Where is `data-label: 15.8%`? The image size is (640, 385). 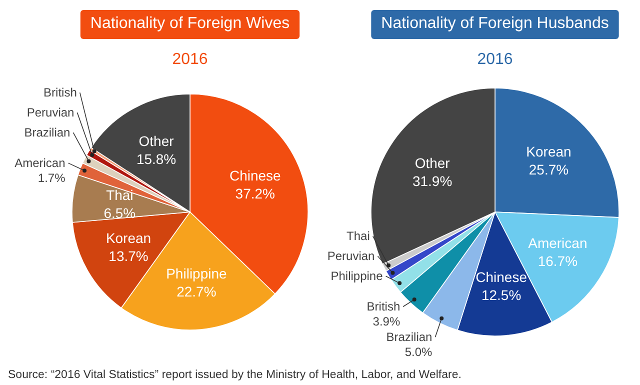
data-label: 15.8% is located at coordinates (156, 158).